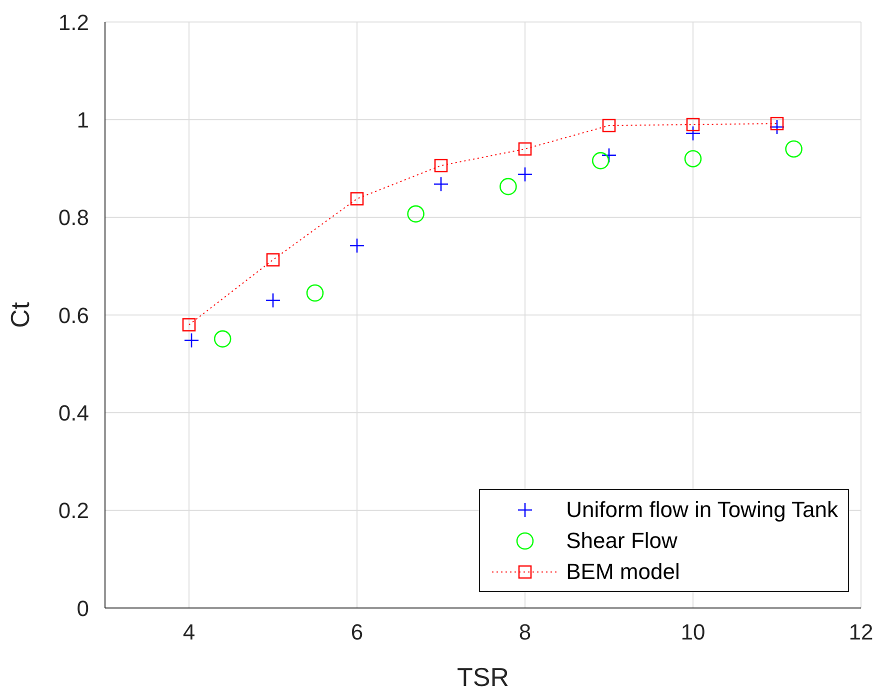  I want to click on y-tick-label: 0.6, so click(73, 315).